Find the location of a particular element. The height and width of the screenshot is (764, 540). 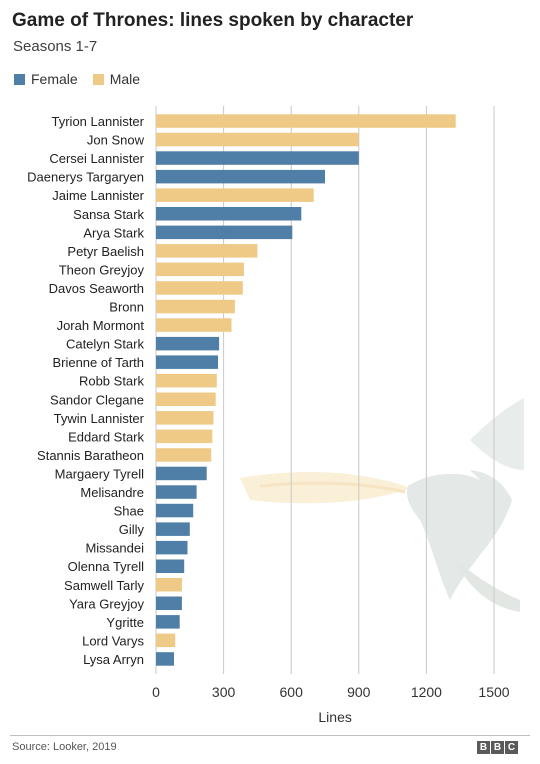

category-label: Brienne of Tarth is located at coordinates (98, 362).